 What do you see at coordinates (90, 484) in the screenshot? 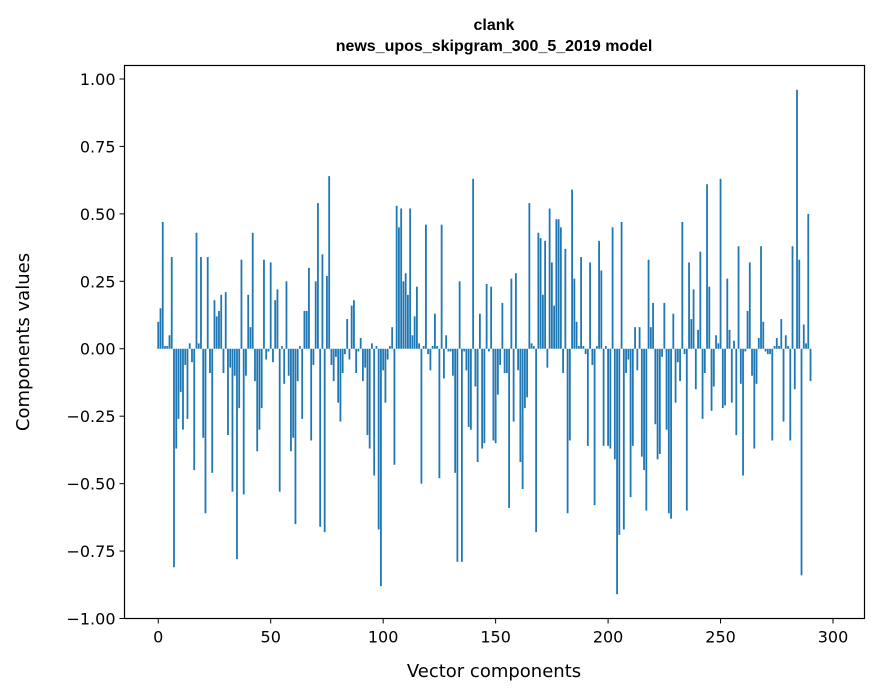
I see `y-tick-label: −0.50` at bounding box center [90, 484].